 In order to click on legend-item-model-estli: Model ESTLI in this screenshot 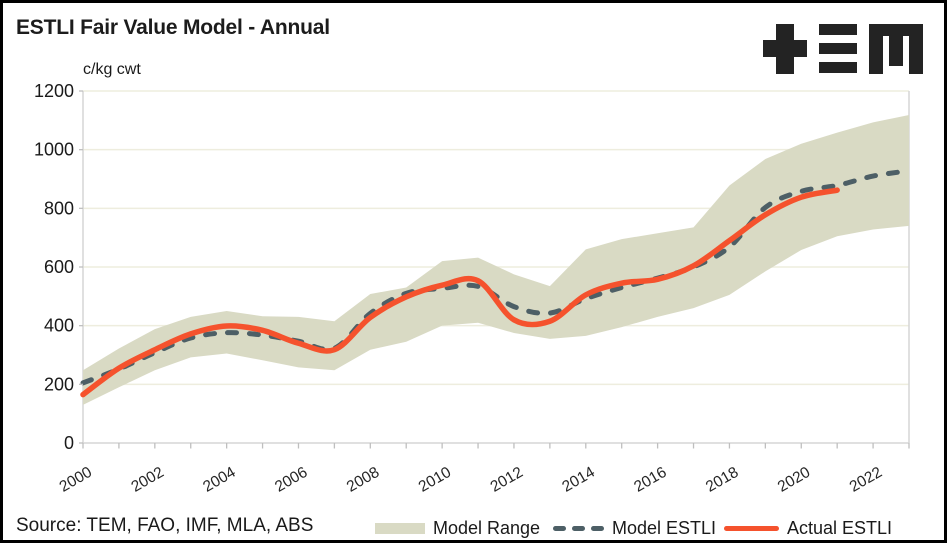, I will do `click(634, 528)`.